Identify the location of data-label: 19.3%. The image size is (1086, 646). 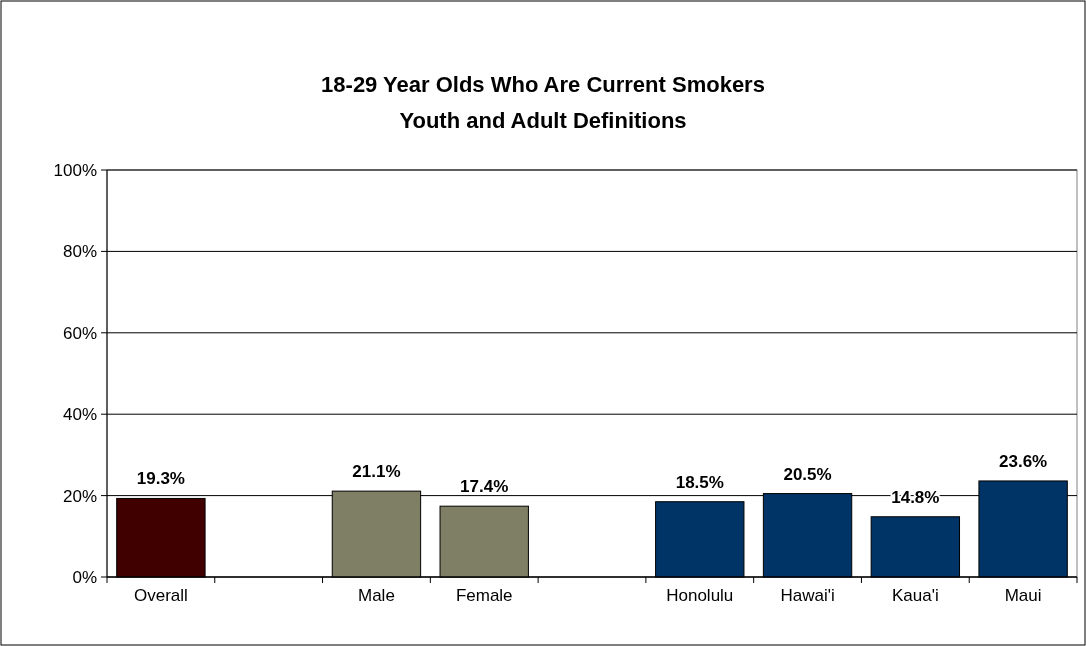
(160, 479).